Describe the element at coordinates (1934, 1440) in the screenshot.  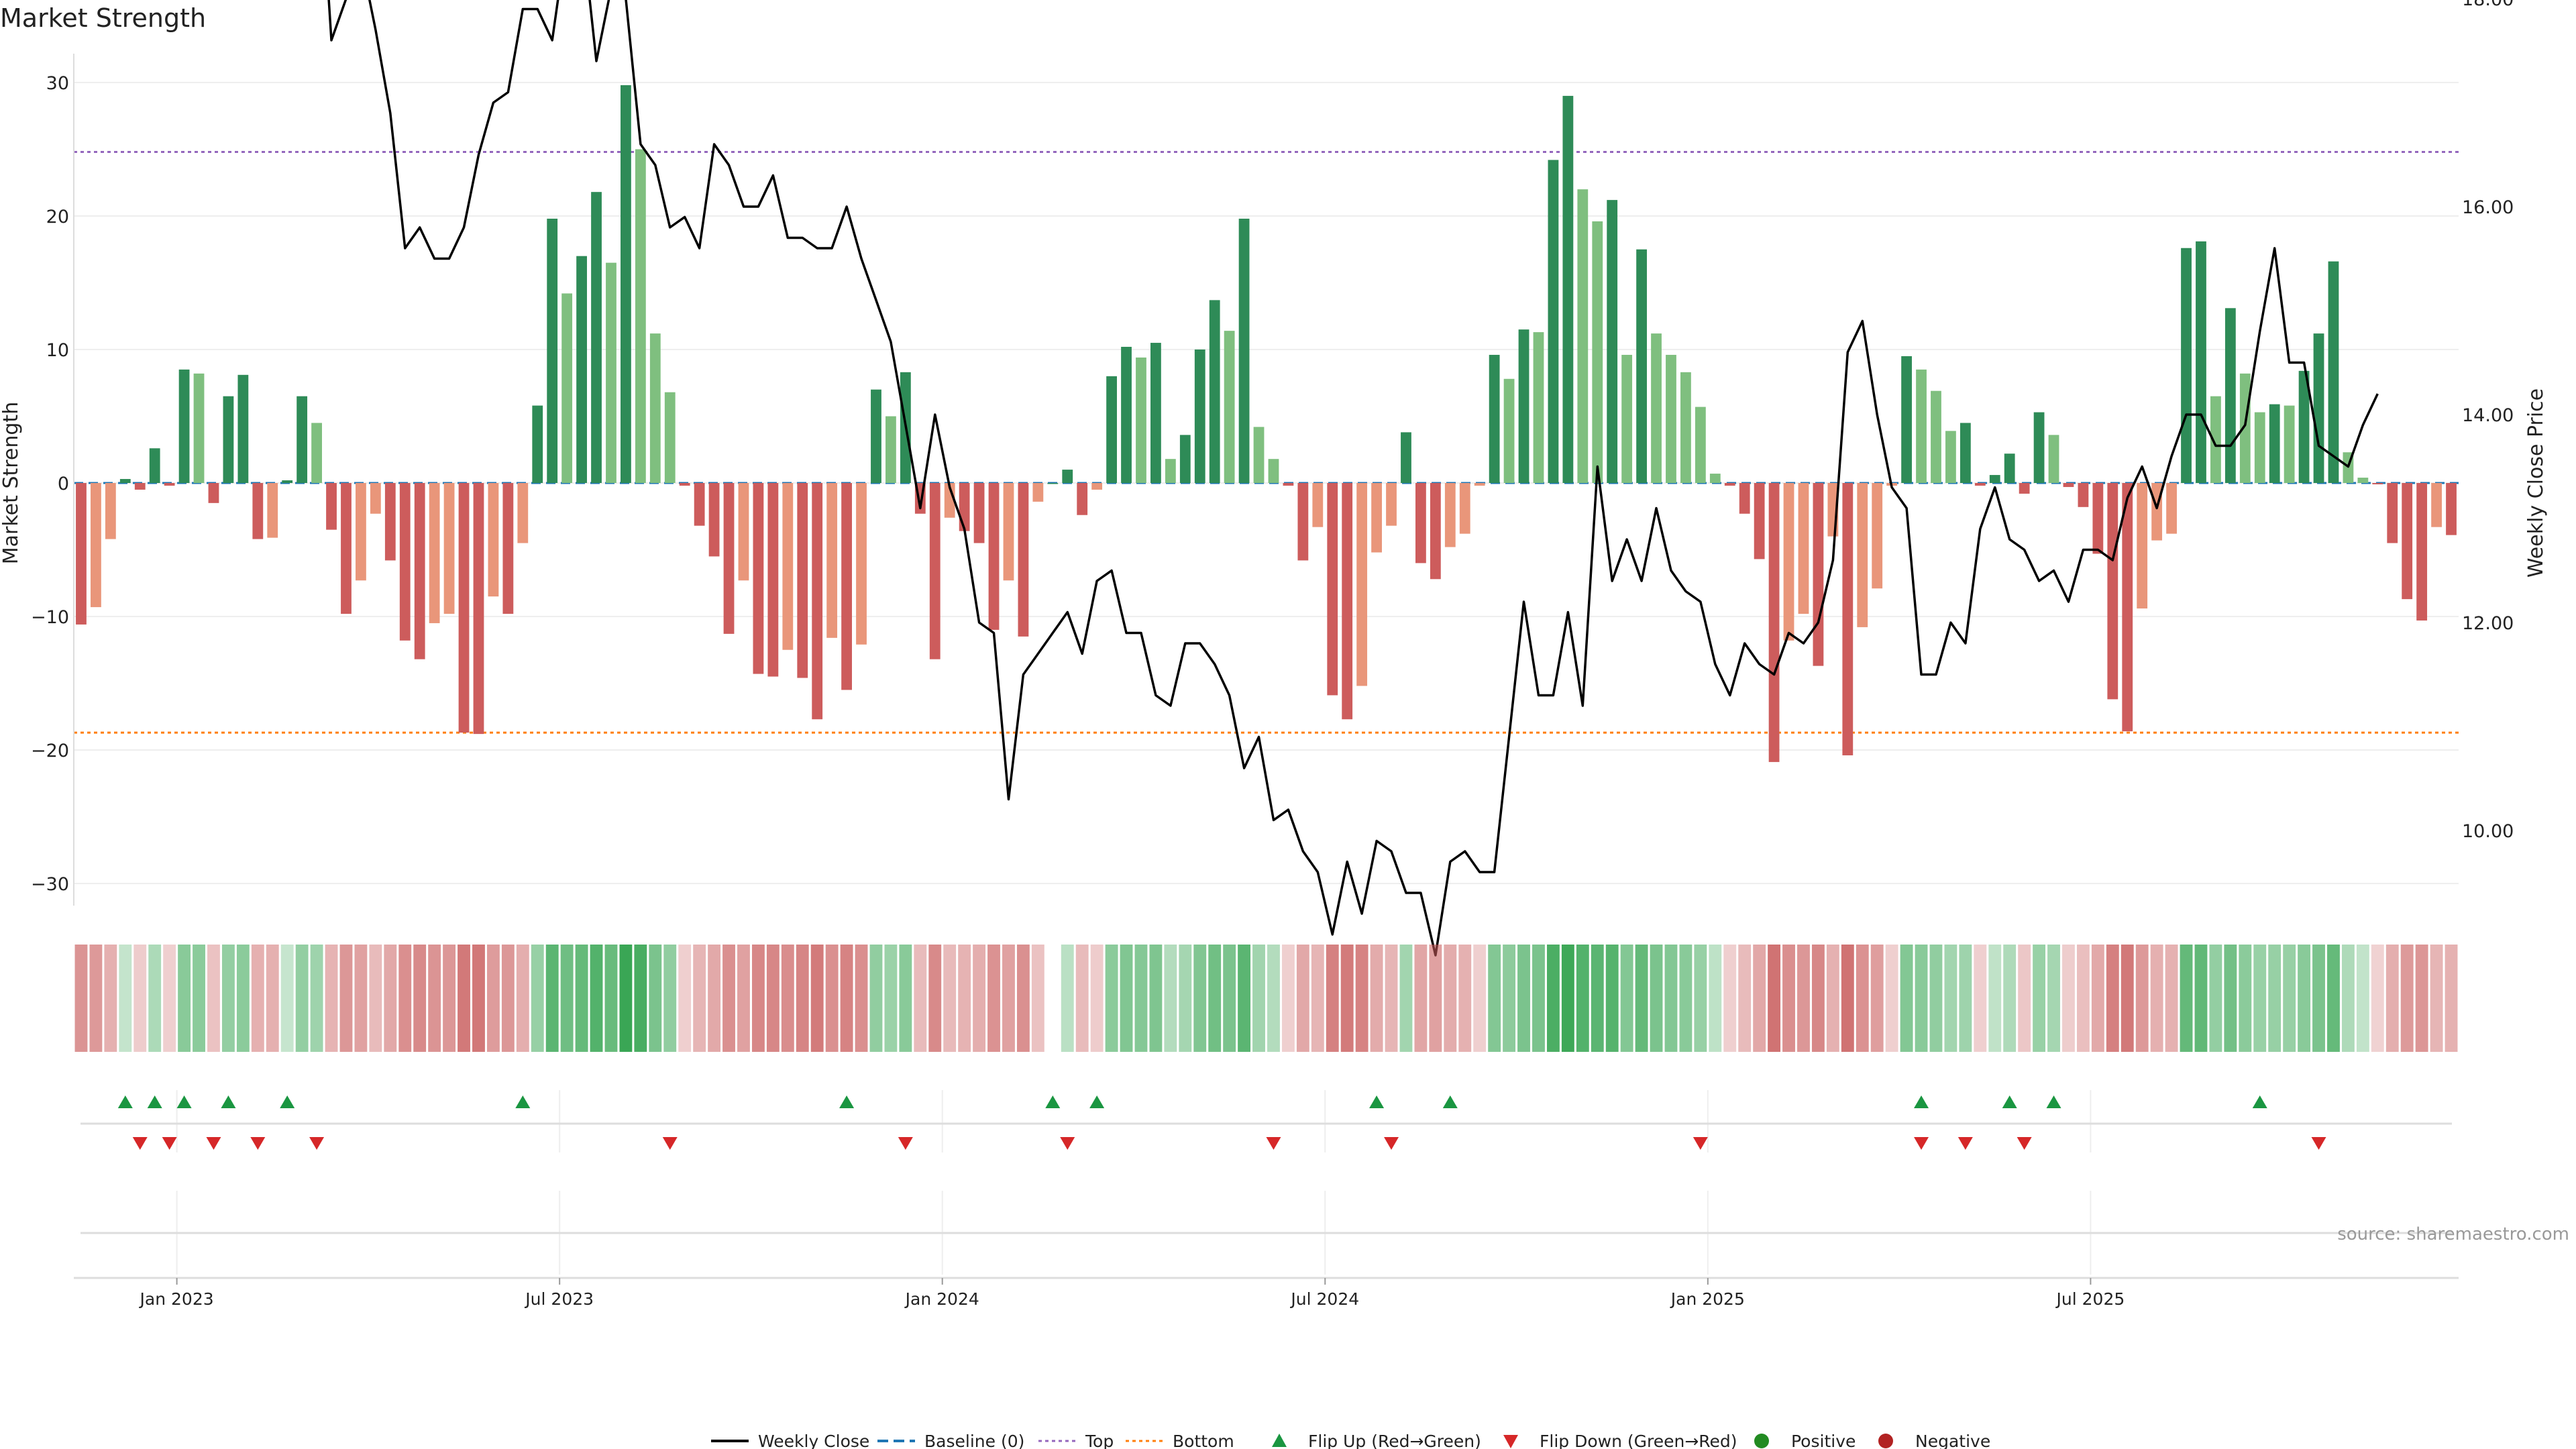
I see `legend-item-neg: Negative` at that location.